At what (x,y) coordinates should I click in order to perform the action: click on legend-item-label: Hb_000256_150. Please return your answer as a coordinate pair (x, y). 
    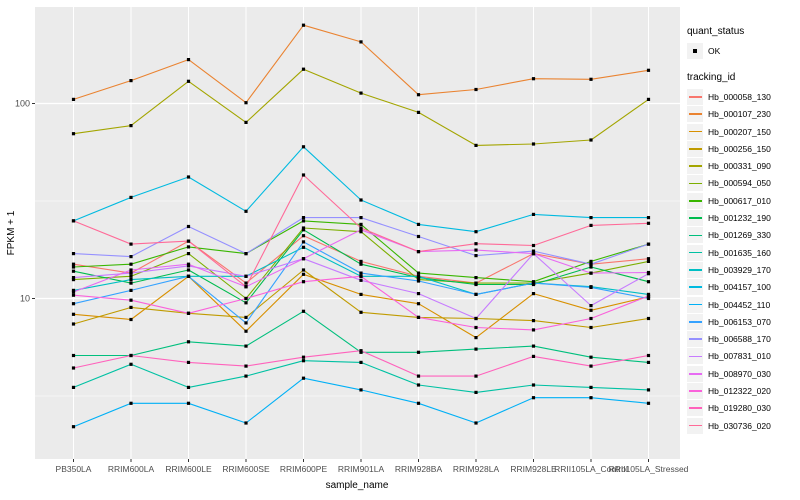
    Looking at the image, I should click on (739, 148).